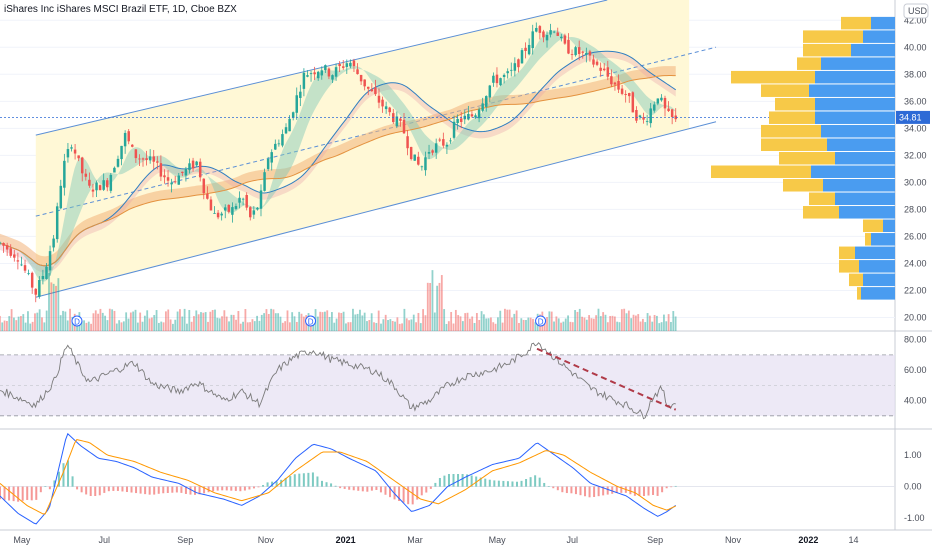 The width and height of the screenshot is (932, 550). What do you see at coordinates (573, 540) in the screenshot?
I see `time-axis-label: Jul` at bounding box center [573, 540].